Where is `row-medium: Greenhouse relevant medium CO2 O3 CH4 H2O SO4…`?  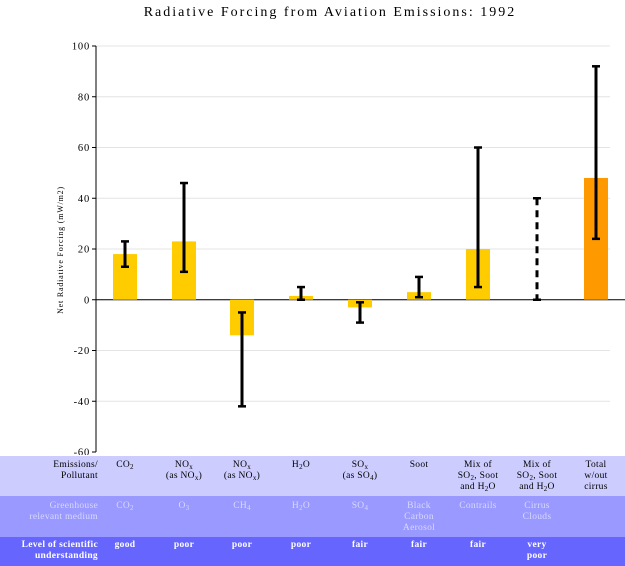 row-medium: Greenhouse relevant medium CO2 O3 CH4 H2O SO4… is located at coordinates (312, 516).